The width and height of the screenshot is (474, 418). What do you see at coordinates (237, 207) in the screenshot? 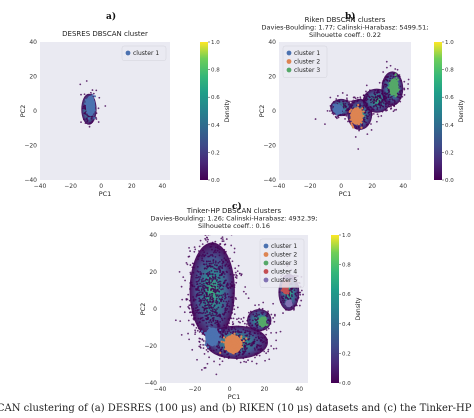
I see `panel-label-c: c)` at bounding box center [237, 207].